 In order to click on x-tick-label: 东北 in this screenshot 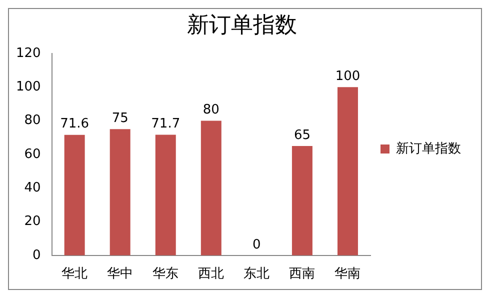, I will do `click(257, 274)`.